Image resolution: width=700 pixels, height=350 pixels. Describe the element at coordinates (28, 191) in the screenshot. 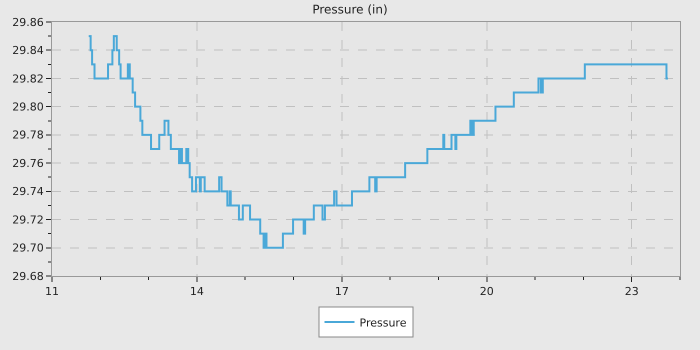

I see `y-tick-label: 29.74` at that location.